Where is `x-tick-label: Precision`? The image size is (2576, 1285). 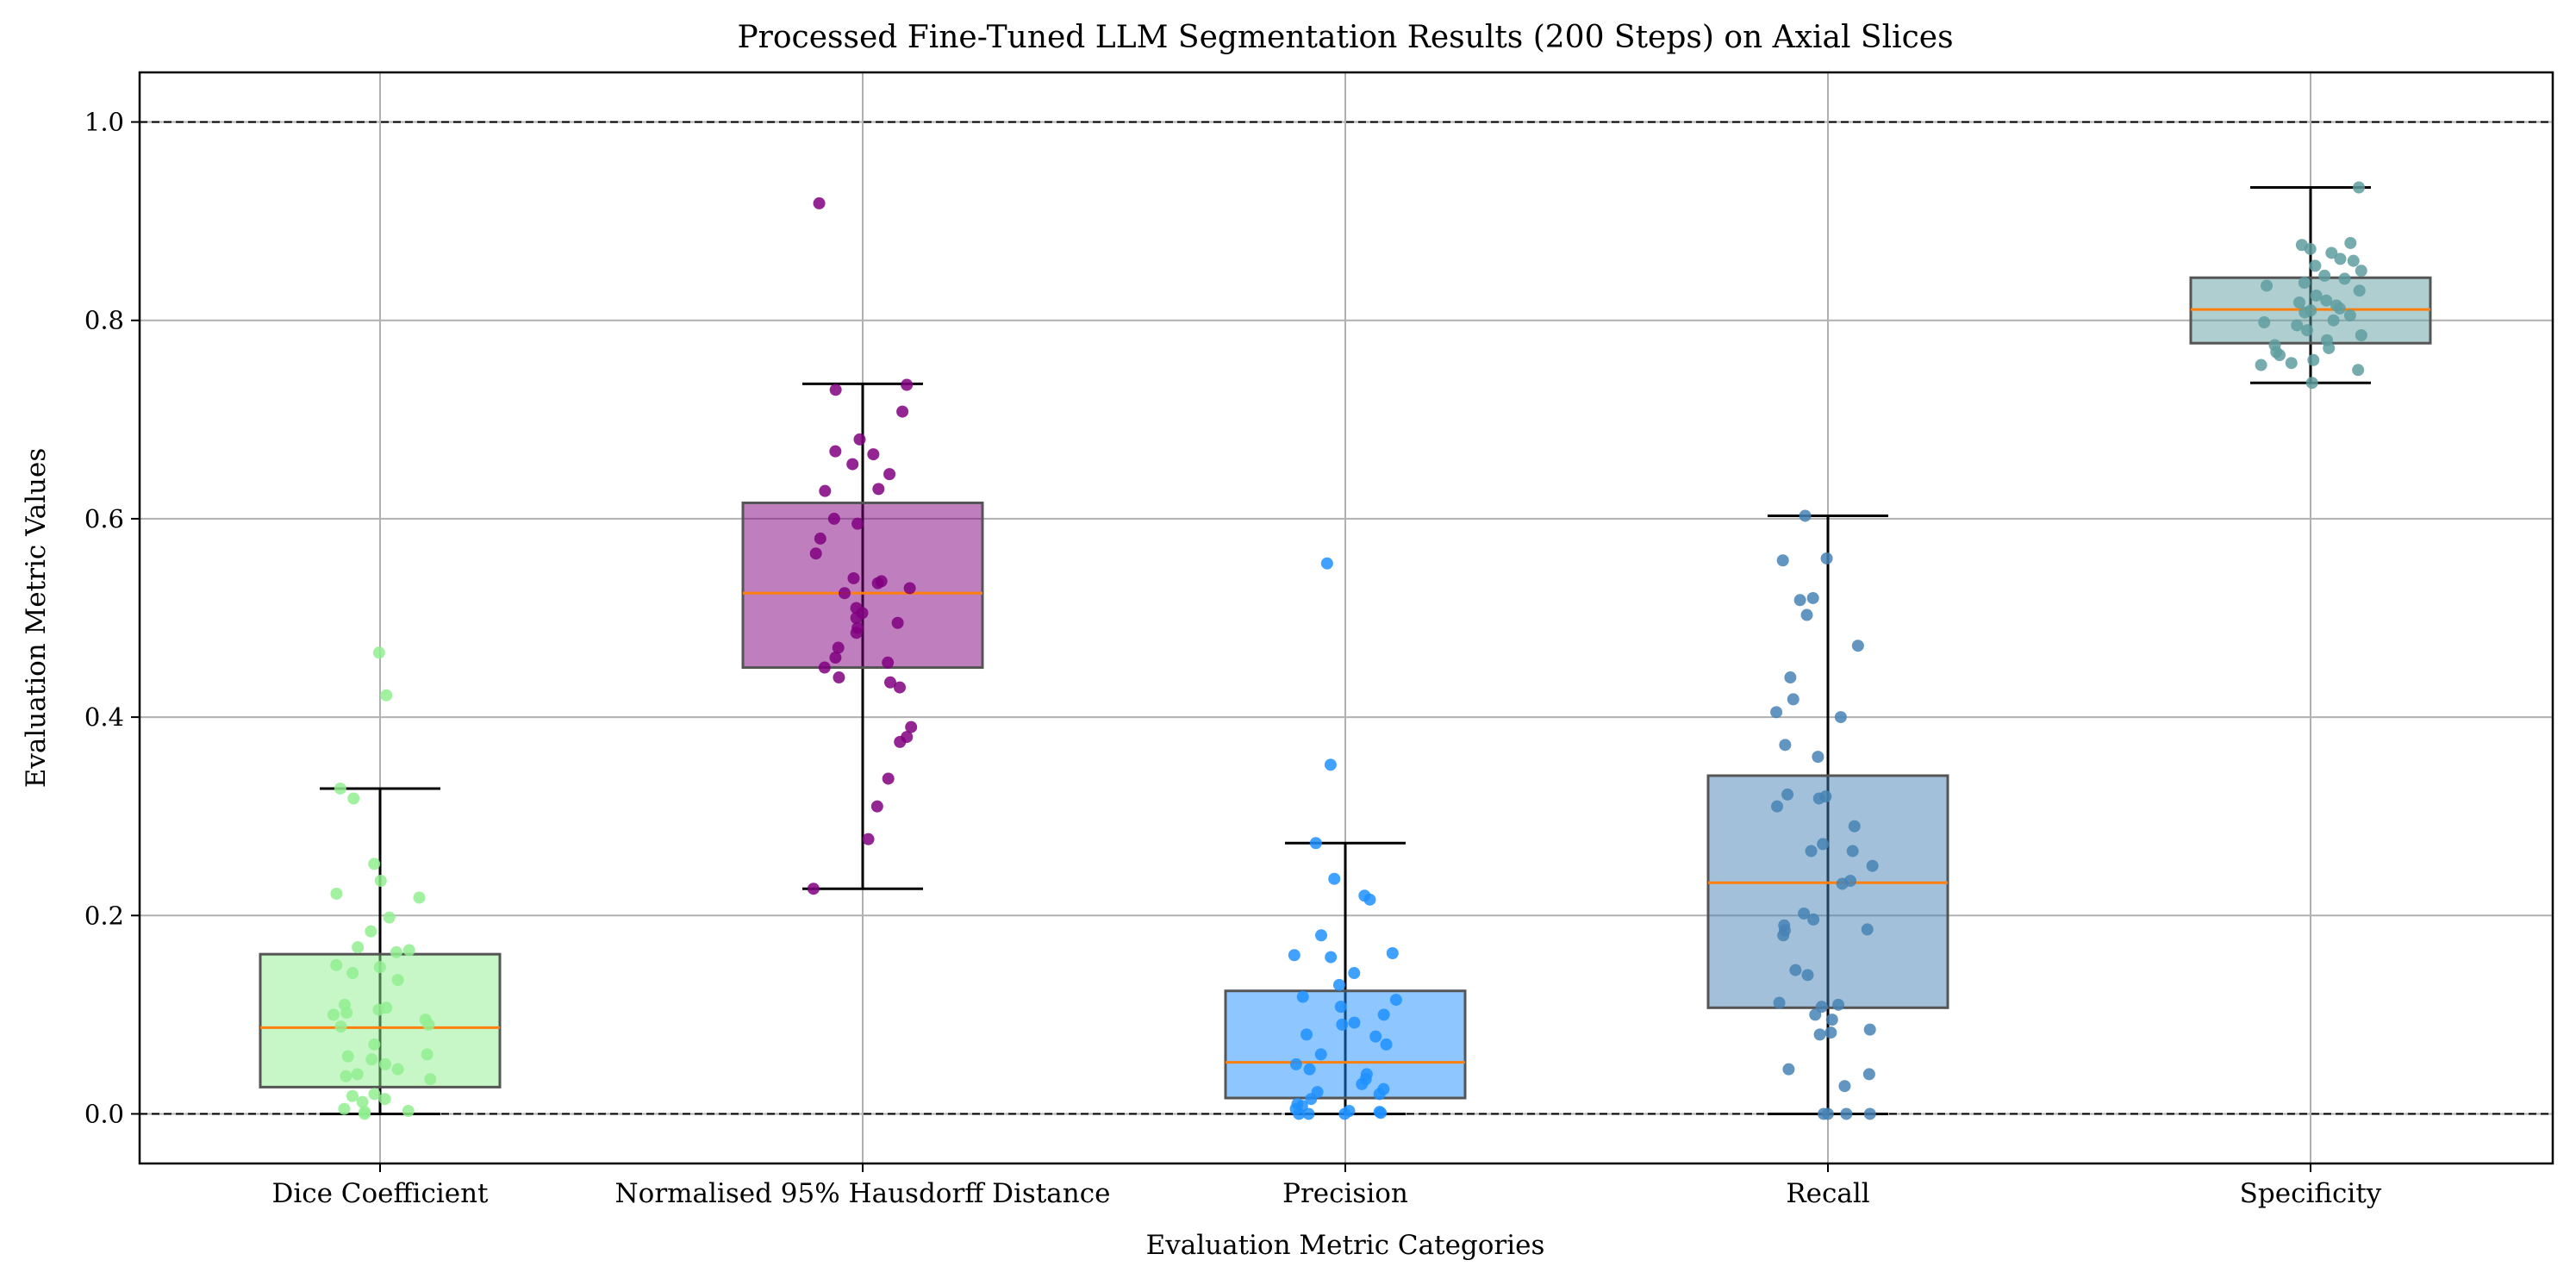 x-tick-label: Precision is located at coordinates (1345, 1194).